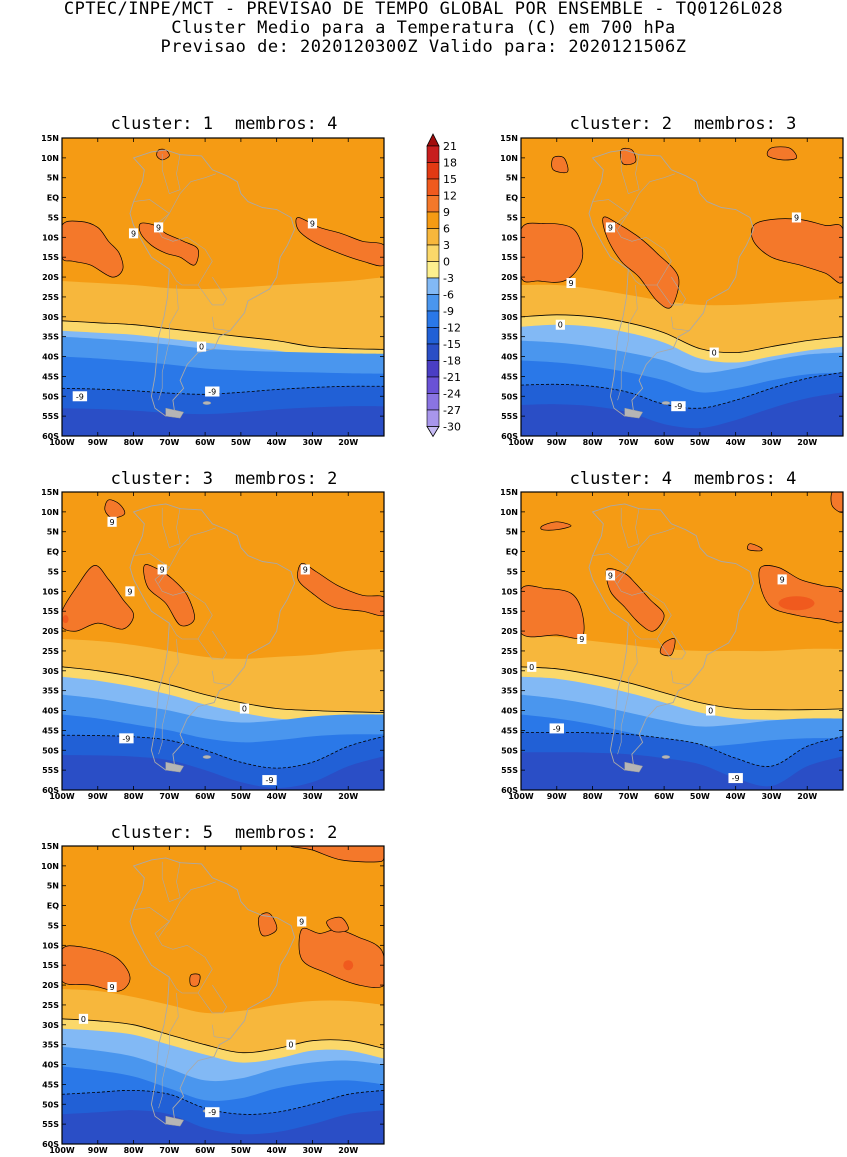 The height and width of the screenshot is (1157, 847). Describe the element at coordinates (521, 796) in the screenshot. I see `x-tick-label: 100W` at that location.